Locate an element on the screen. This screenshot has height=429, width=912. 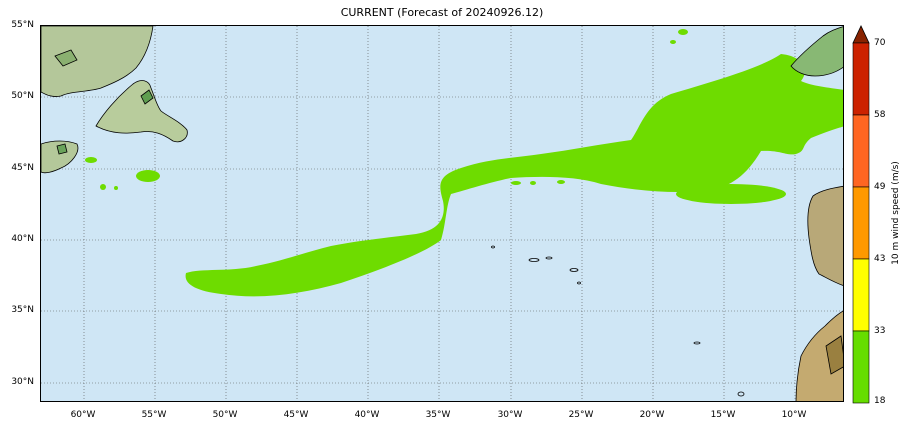
colorbar-tick-58: 58 is located at coordinates (880, 115).